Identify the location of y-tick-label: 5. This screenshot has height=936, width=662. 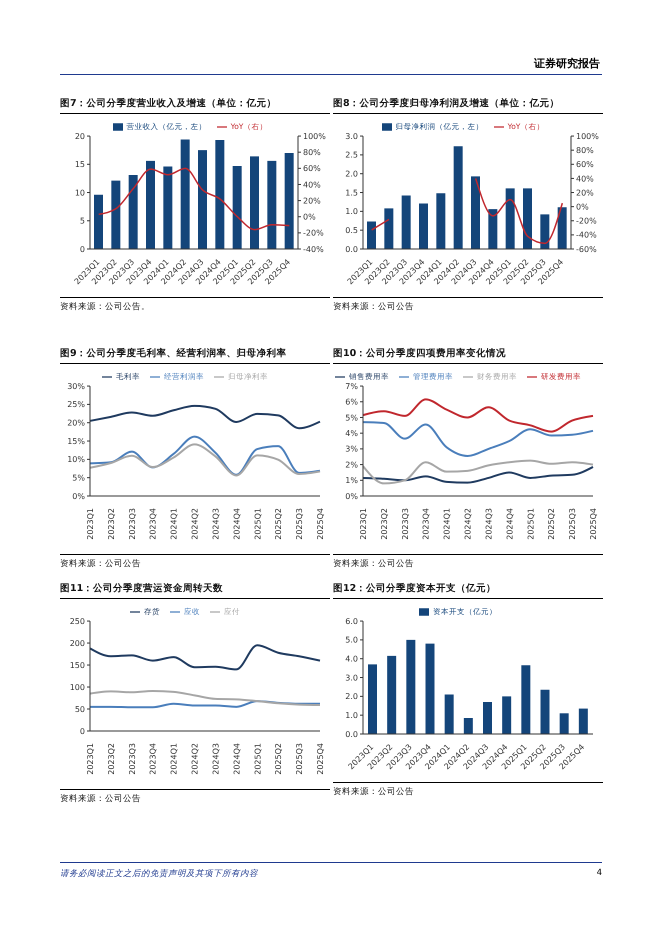
(82, 221).